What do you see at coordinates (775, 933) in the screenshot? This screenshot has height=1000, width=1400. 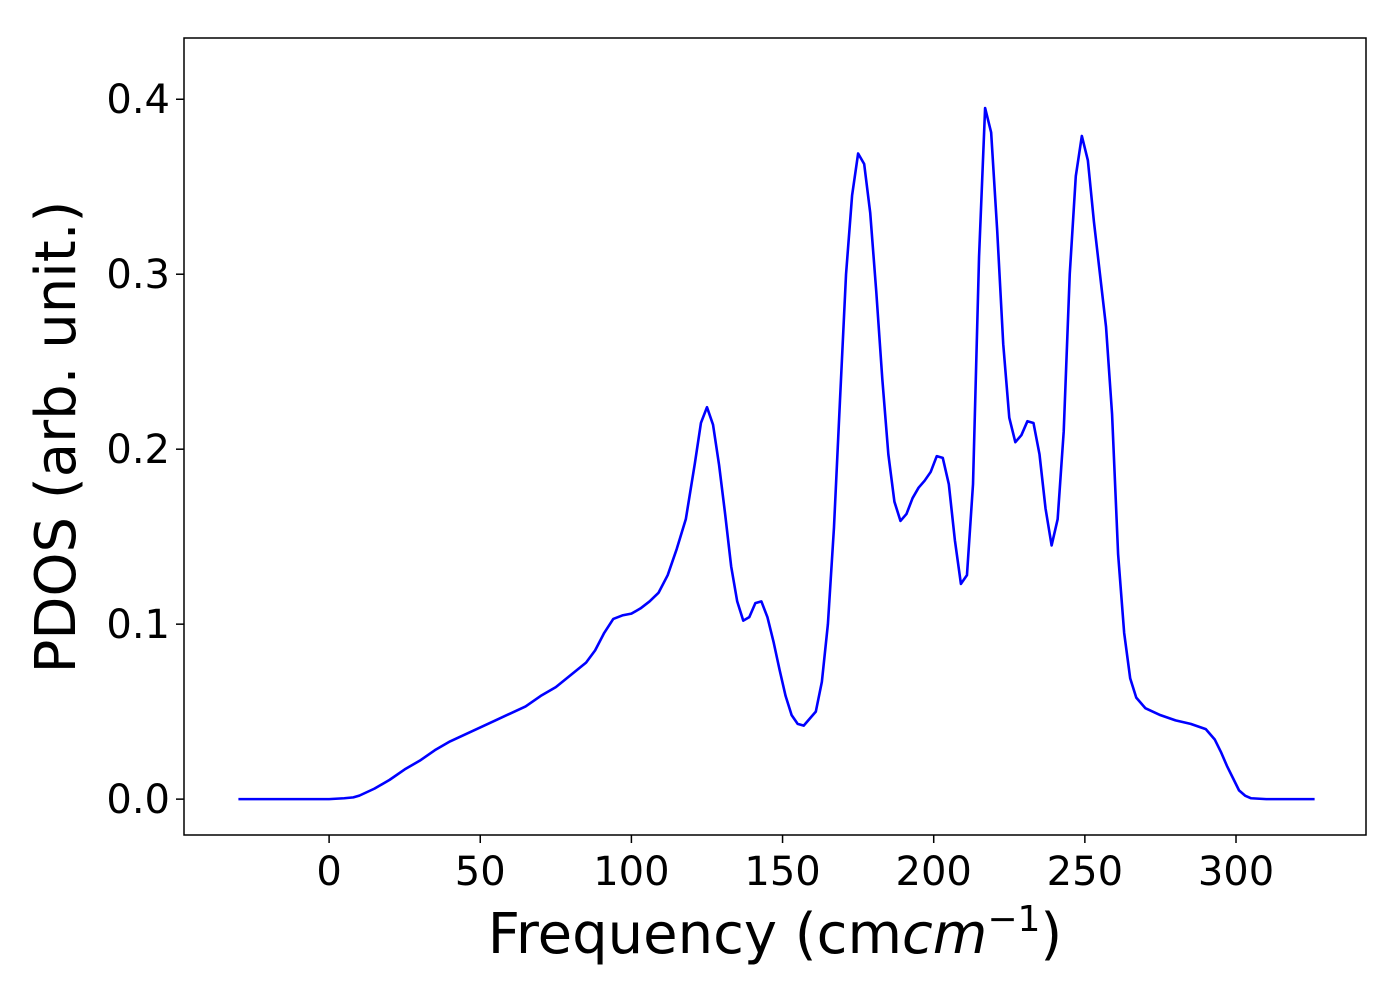 I see `x-axis-title: Frequency (cmcm−1)` at bounding box center [775, 933].